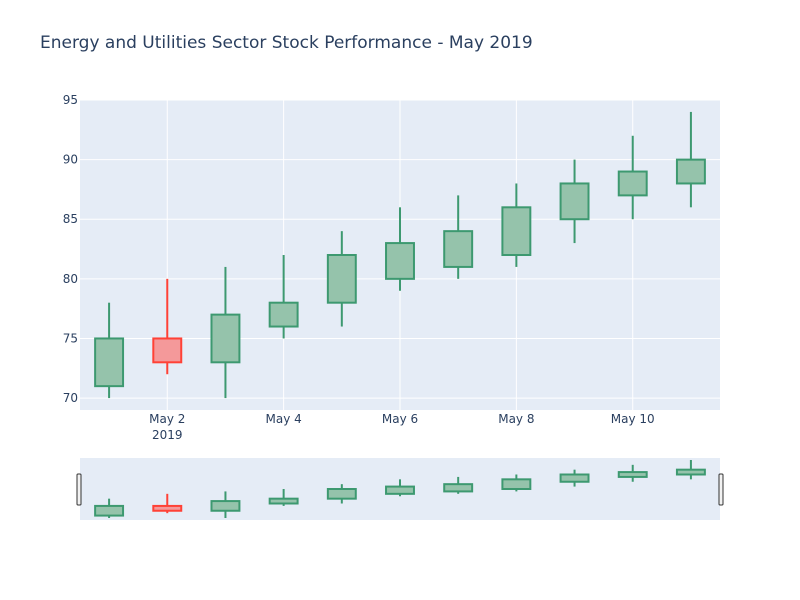 This screenshot has width=800, height=600. Describe the element at coordinates (70, 338) in the screenshot. I see `y-tick-label: 75` at that location.